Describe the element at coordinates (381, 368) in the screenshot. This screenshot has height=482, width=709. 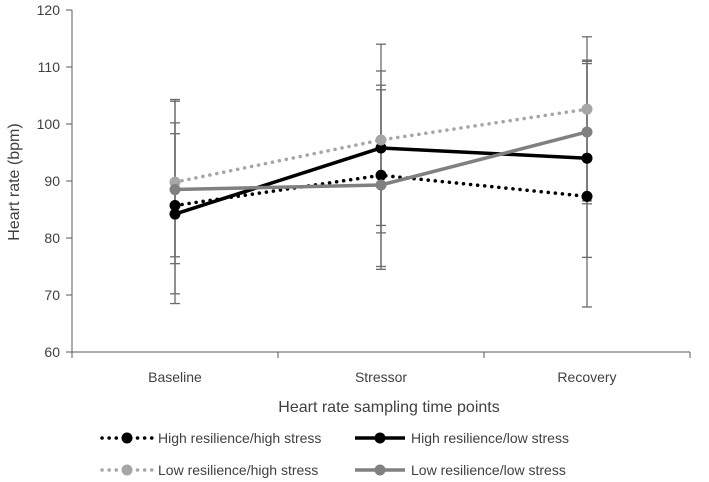
I see `x-axis: Baseline Stressor Recovery` at that location.